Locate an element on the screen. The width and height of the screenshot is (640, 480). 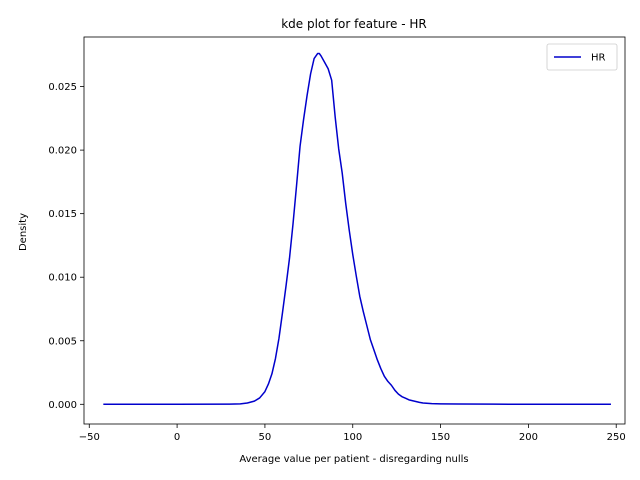
y-axis-ticks: 0.000 0.005 0.010 0.015 0.020 0.025 is located at coordinates (66, 246).